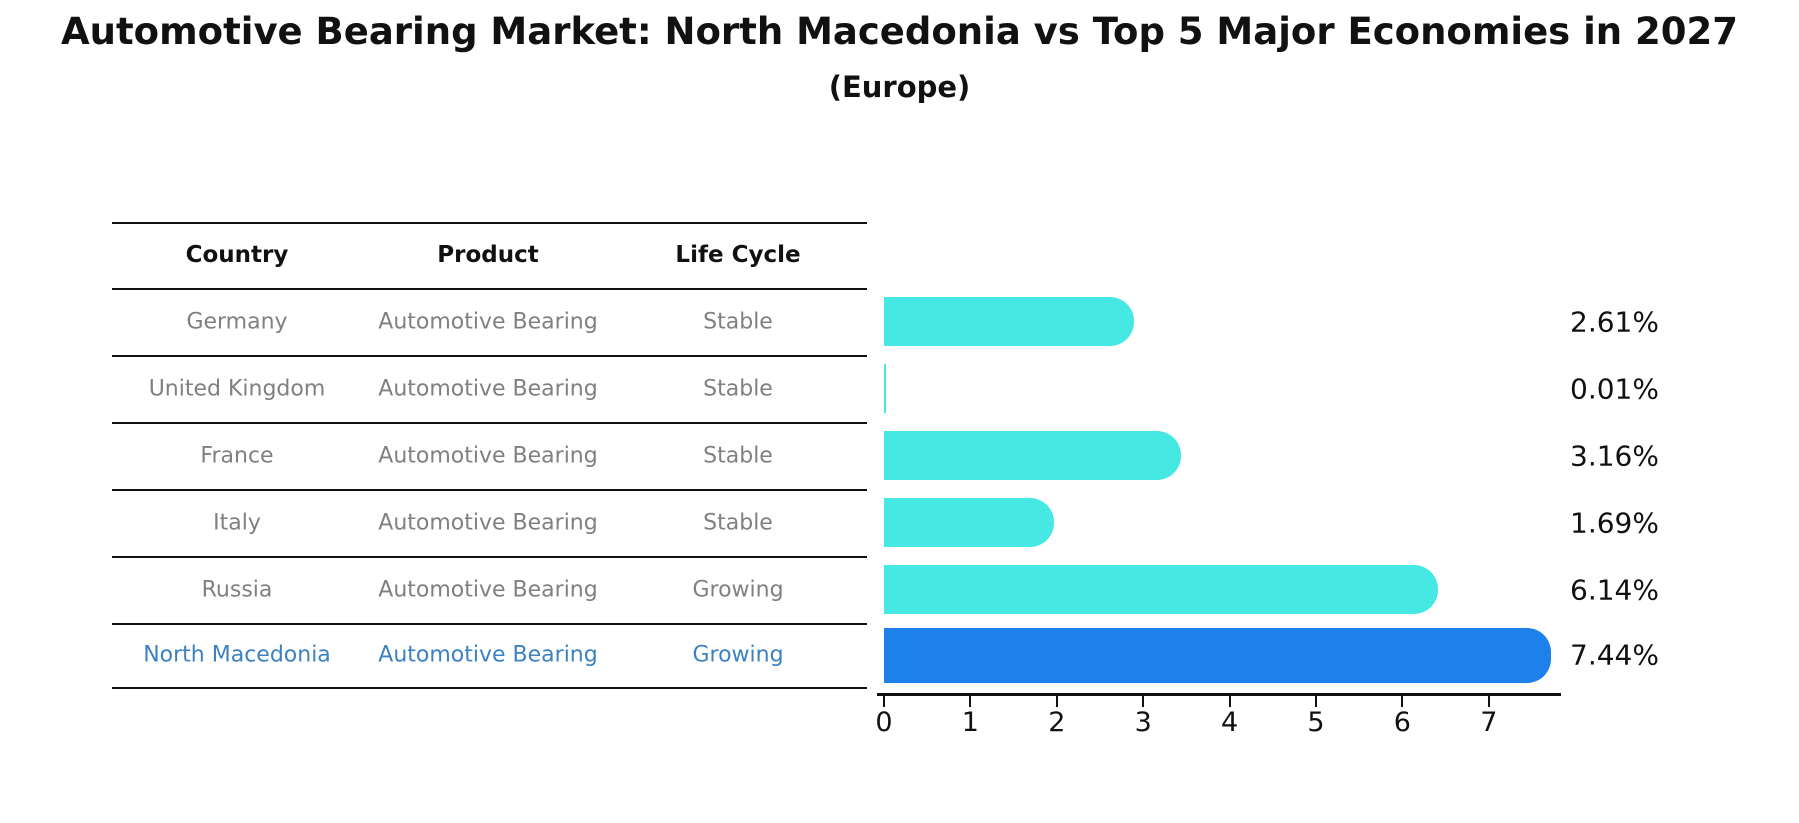 Image resolution: width=1799 pixels, height=823 pixels. What do you see at coordinates (969, 522) in the screenshot?
I see `bar-italy` at bounding box center [969, 522].